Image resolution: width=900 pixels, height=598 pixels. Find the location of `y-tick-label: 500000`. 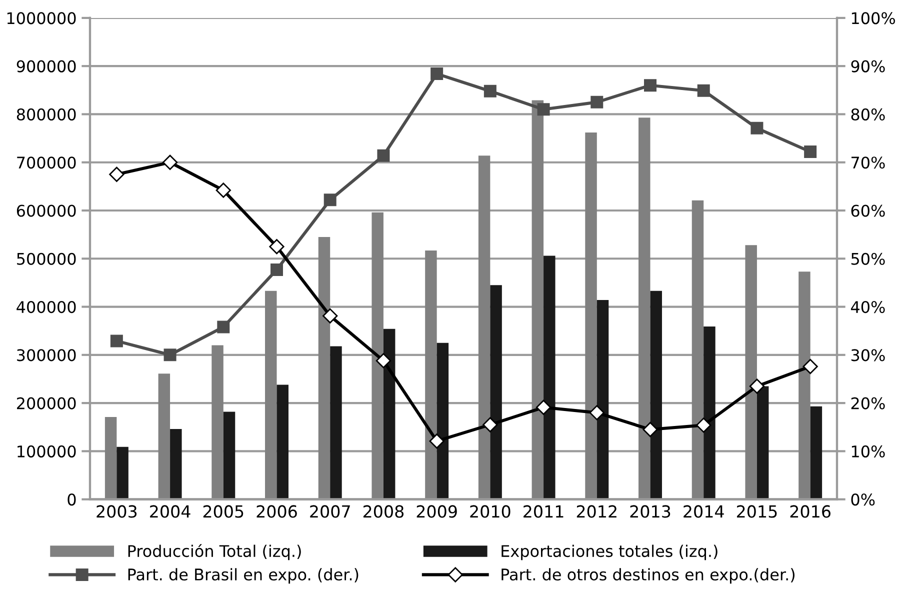

y-tick-label: 500000 is located at coordinates (46, 258).